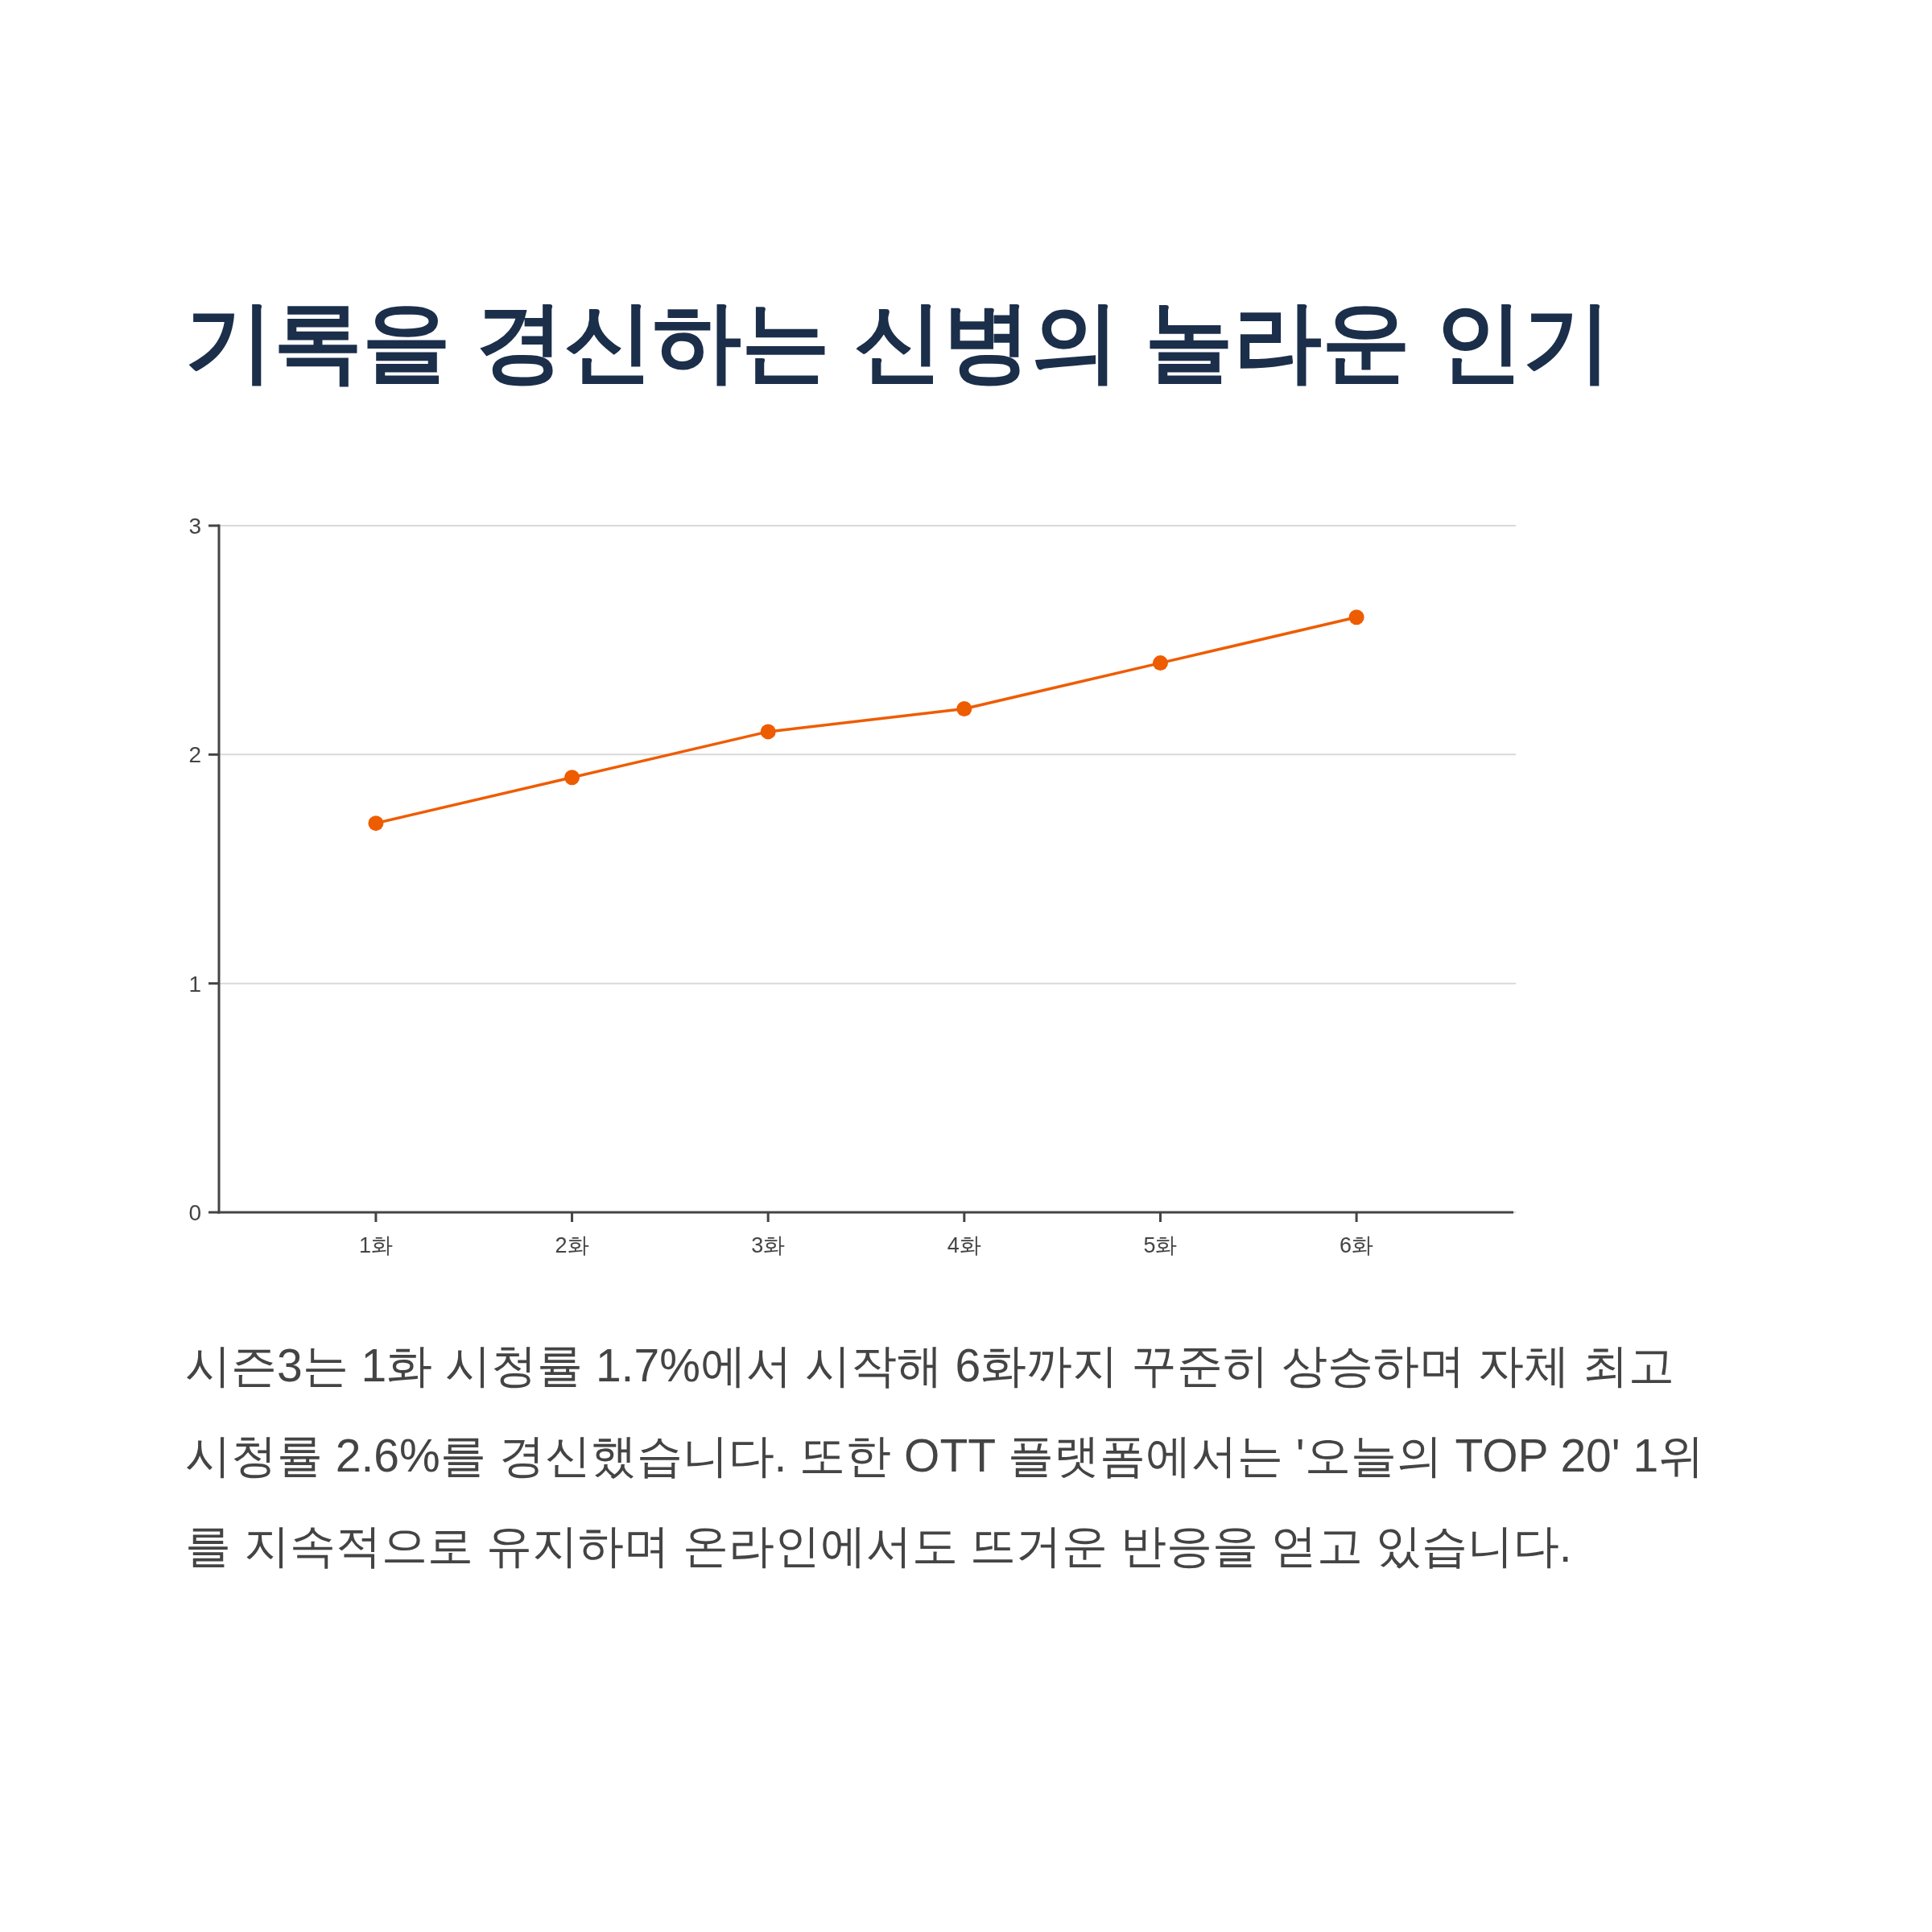  I want to click on x-tick-label: 3화, so click(768, 1245).